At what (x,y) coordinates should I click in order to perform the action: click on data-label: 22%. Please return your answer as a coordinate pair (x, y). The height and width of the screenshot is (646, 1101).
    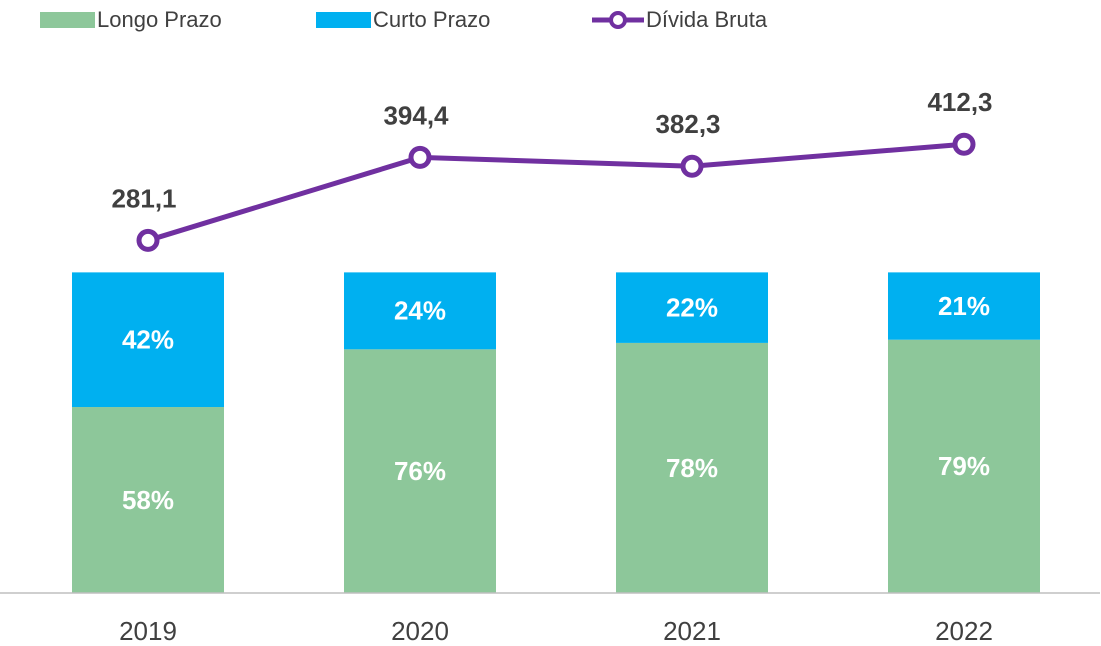
    Looking at the image, I should click on (692, 308).